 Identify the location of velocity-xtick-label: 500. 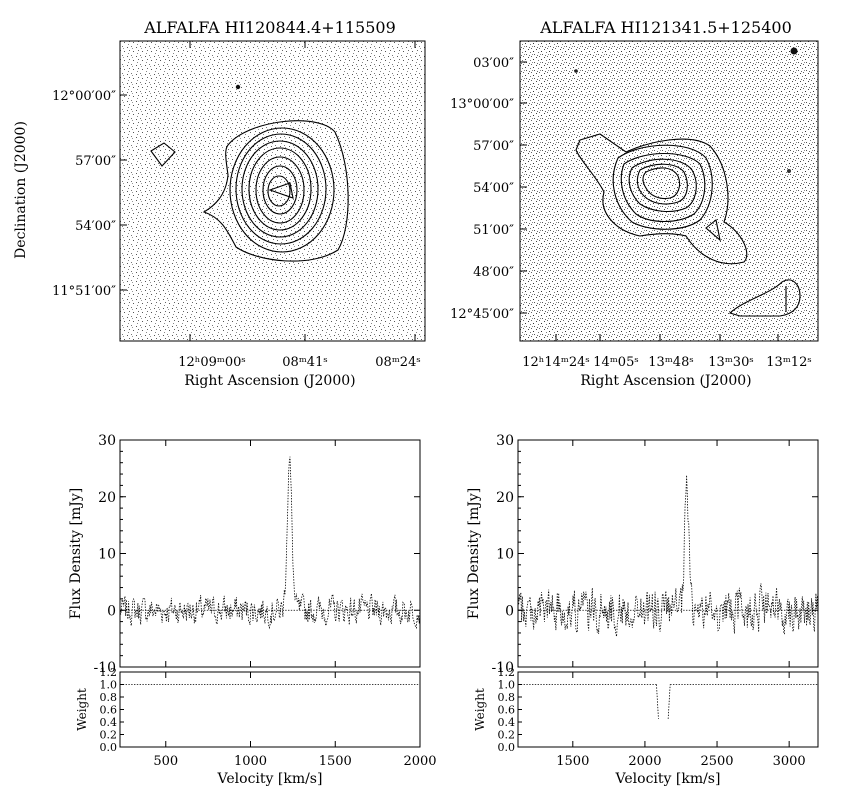
(165, 761).